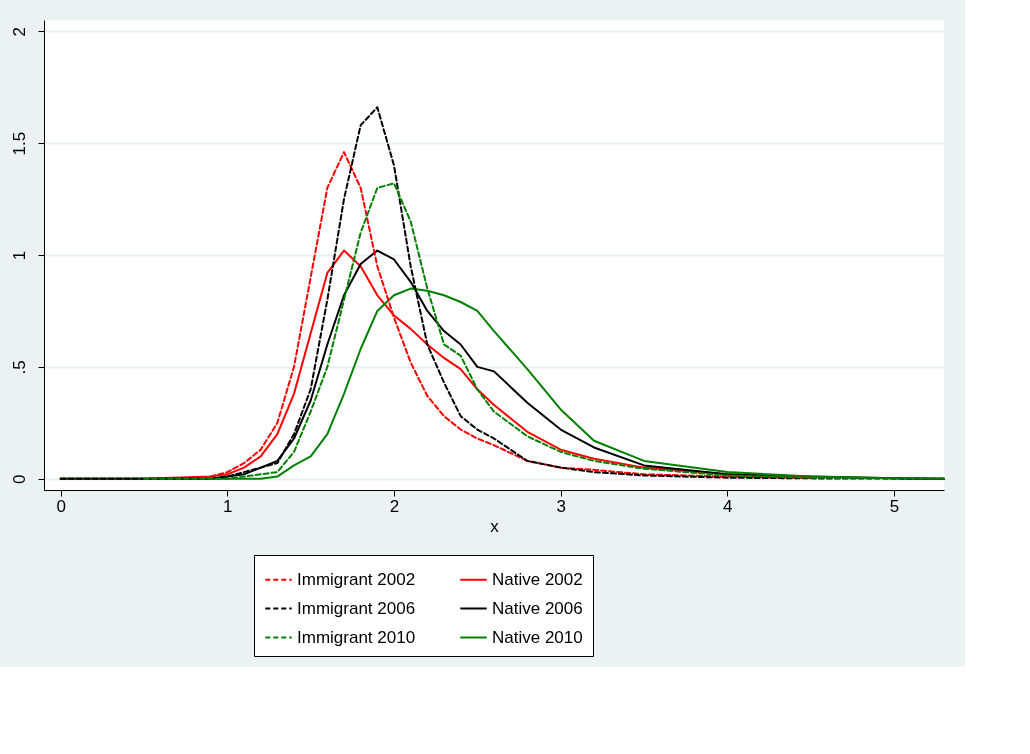  I want to click on legend-label: Native 2006, so click(537, 608).